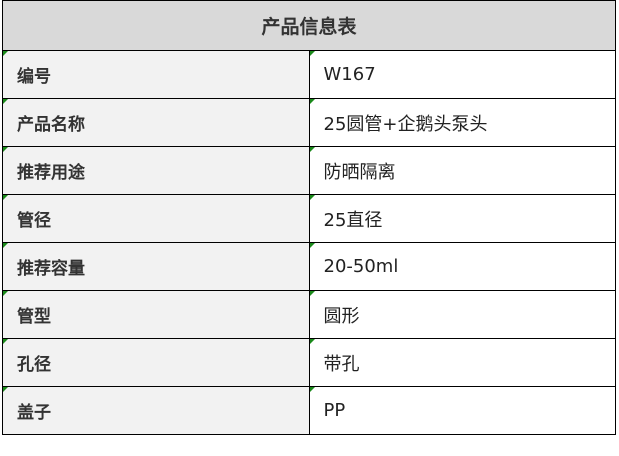 This screenshot has width=619, height=456. Describe the element at coordinates (34, 317) in the screenshot. I see `label-text: 管型` at that location.